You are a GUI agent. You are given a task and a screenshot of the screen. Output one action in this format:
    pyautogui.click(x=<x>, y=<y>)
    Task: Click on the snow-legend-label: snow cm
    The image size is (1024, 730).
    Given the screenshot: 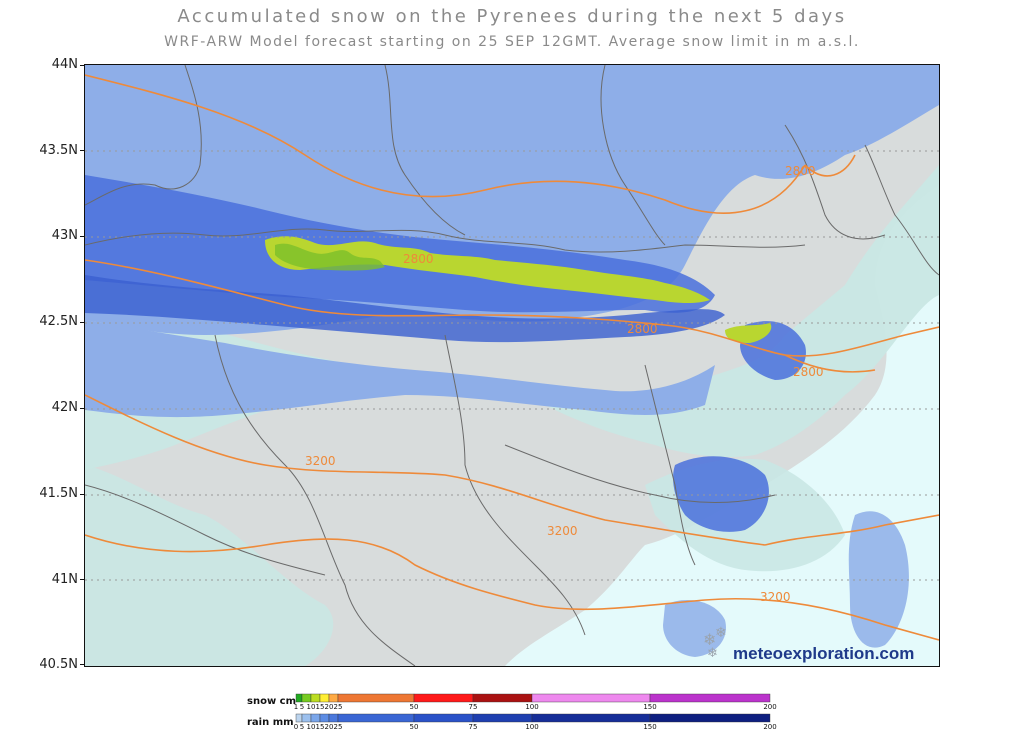 What is the action you would take?
    pyautogui.click(x=272, y=701)
    